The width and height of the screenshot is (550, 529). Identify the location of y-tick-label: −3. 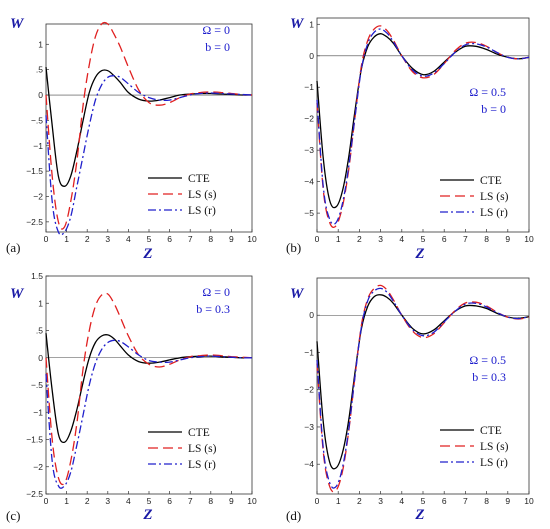
(309, 150).